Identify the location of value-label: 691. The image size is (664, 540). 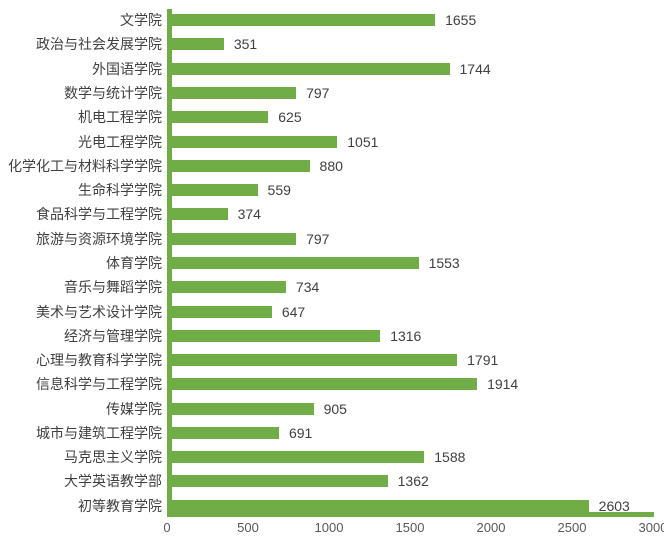
(300, 432).